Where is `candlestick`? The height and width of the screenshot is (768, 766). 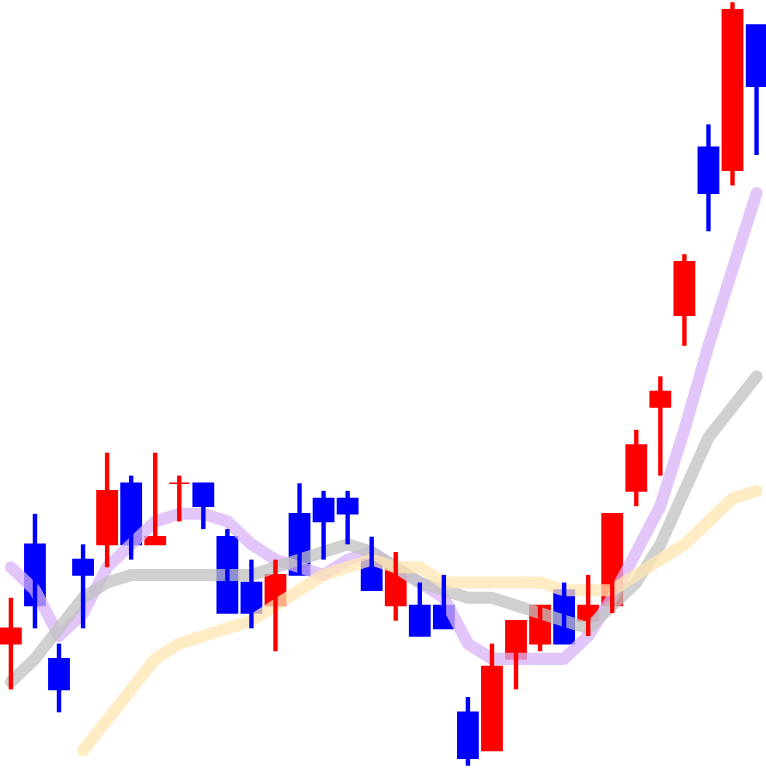 candlestick is located at coordinates (179, 498).